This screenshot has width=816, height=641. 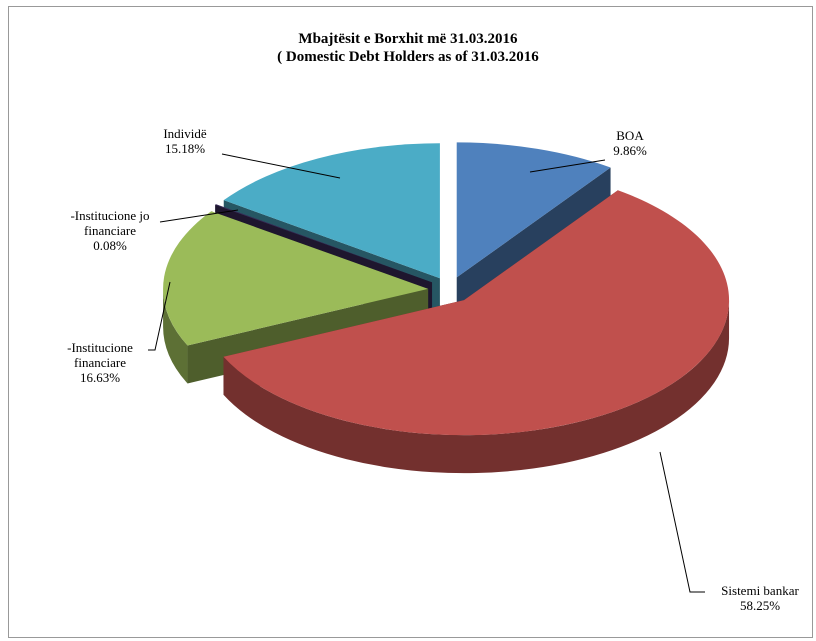 I want to click on slice-label: -Institucione jo financiare, so click(x=110, y=223).